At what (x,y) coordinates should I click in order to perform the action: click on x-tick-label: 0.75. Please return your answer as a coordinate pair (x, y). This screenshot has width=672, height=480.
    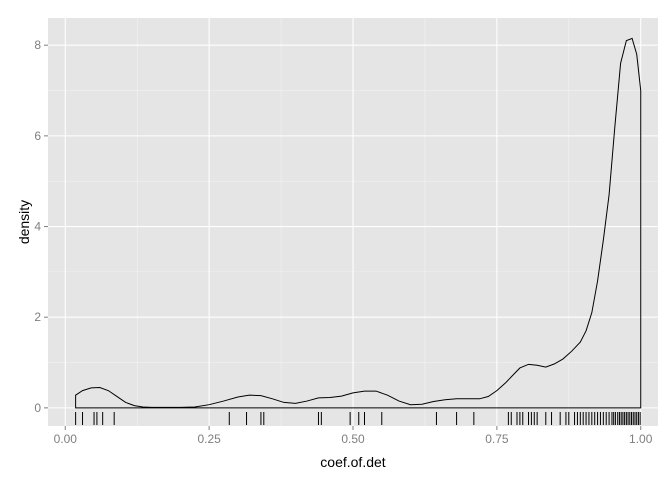
    Looking at the image, I should click on (497, 439).